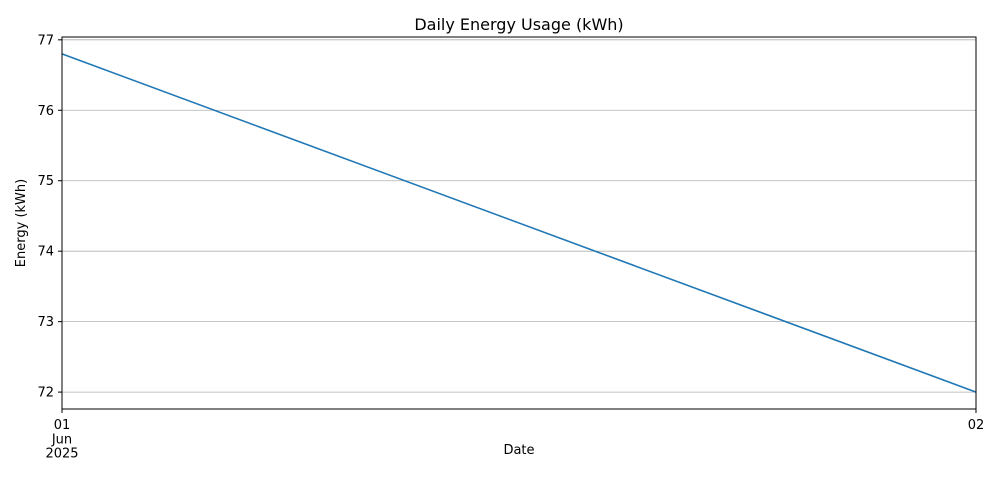 The image size is (1000, 500). What do you see at coordinates (45, 181) in the screenshot?
I see `y-tick-label: 75` at bounding box center [45, 181].